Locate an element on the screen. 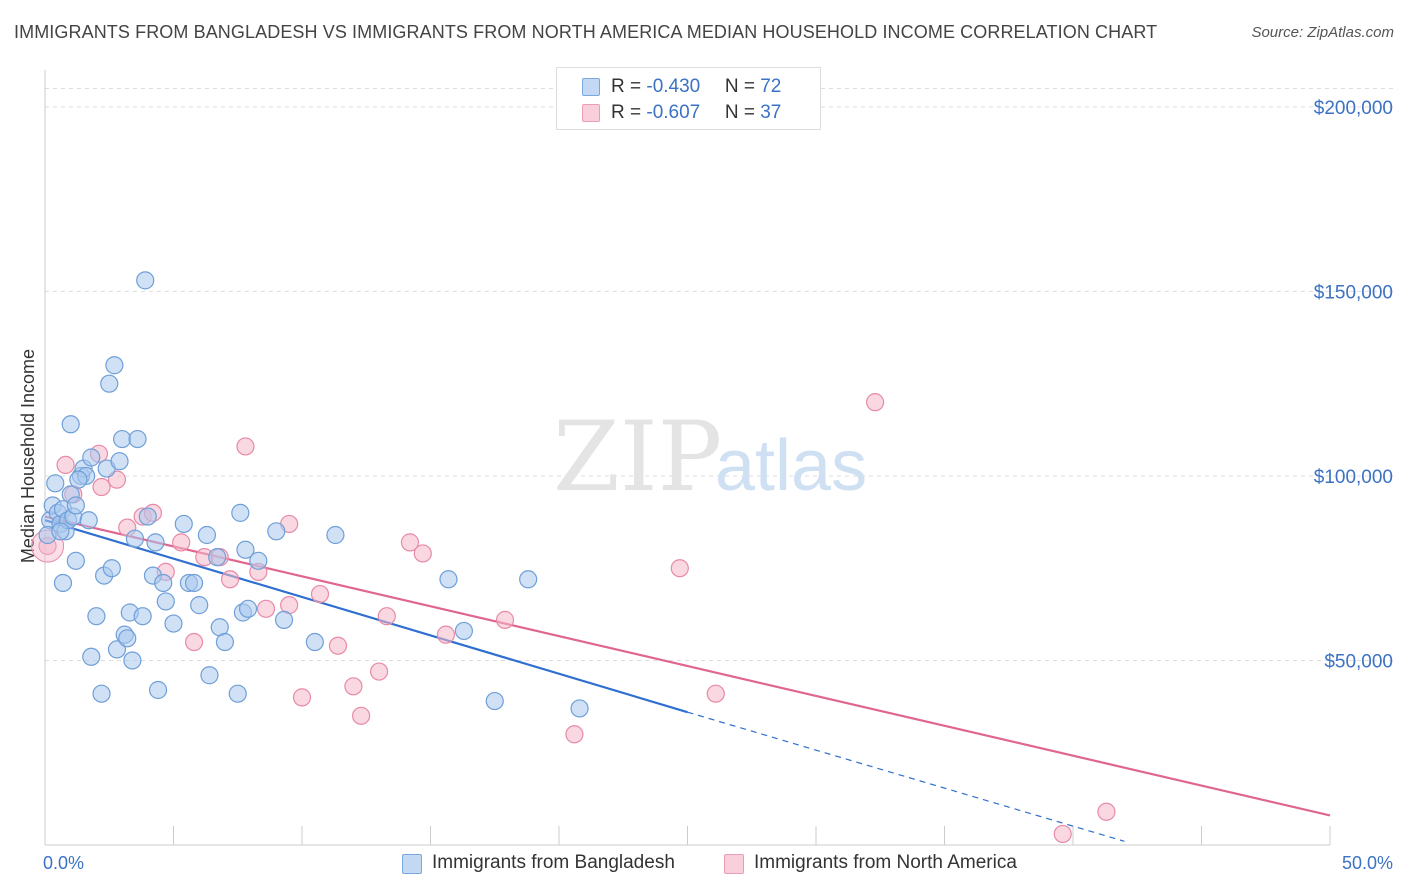  watermark-zip: ZIP is located at coordinates (637, 457).